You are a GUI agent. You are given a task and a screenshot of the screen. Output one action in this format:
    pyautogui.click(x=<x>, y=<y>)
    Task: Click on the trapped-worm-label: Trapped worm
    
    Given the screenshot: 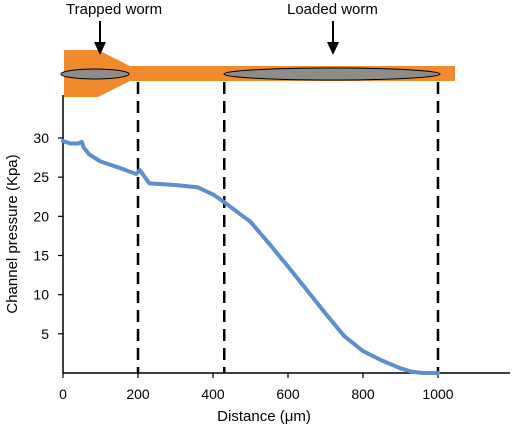 What is the action you would take?
    pyautogui.click(x=114, y=9)
    